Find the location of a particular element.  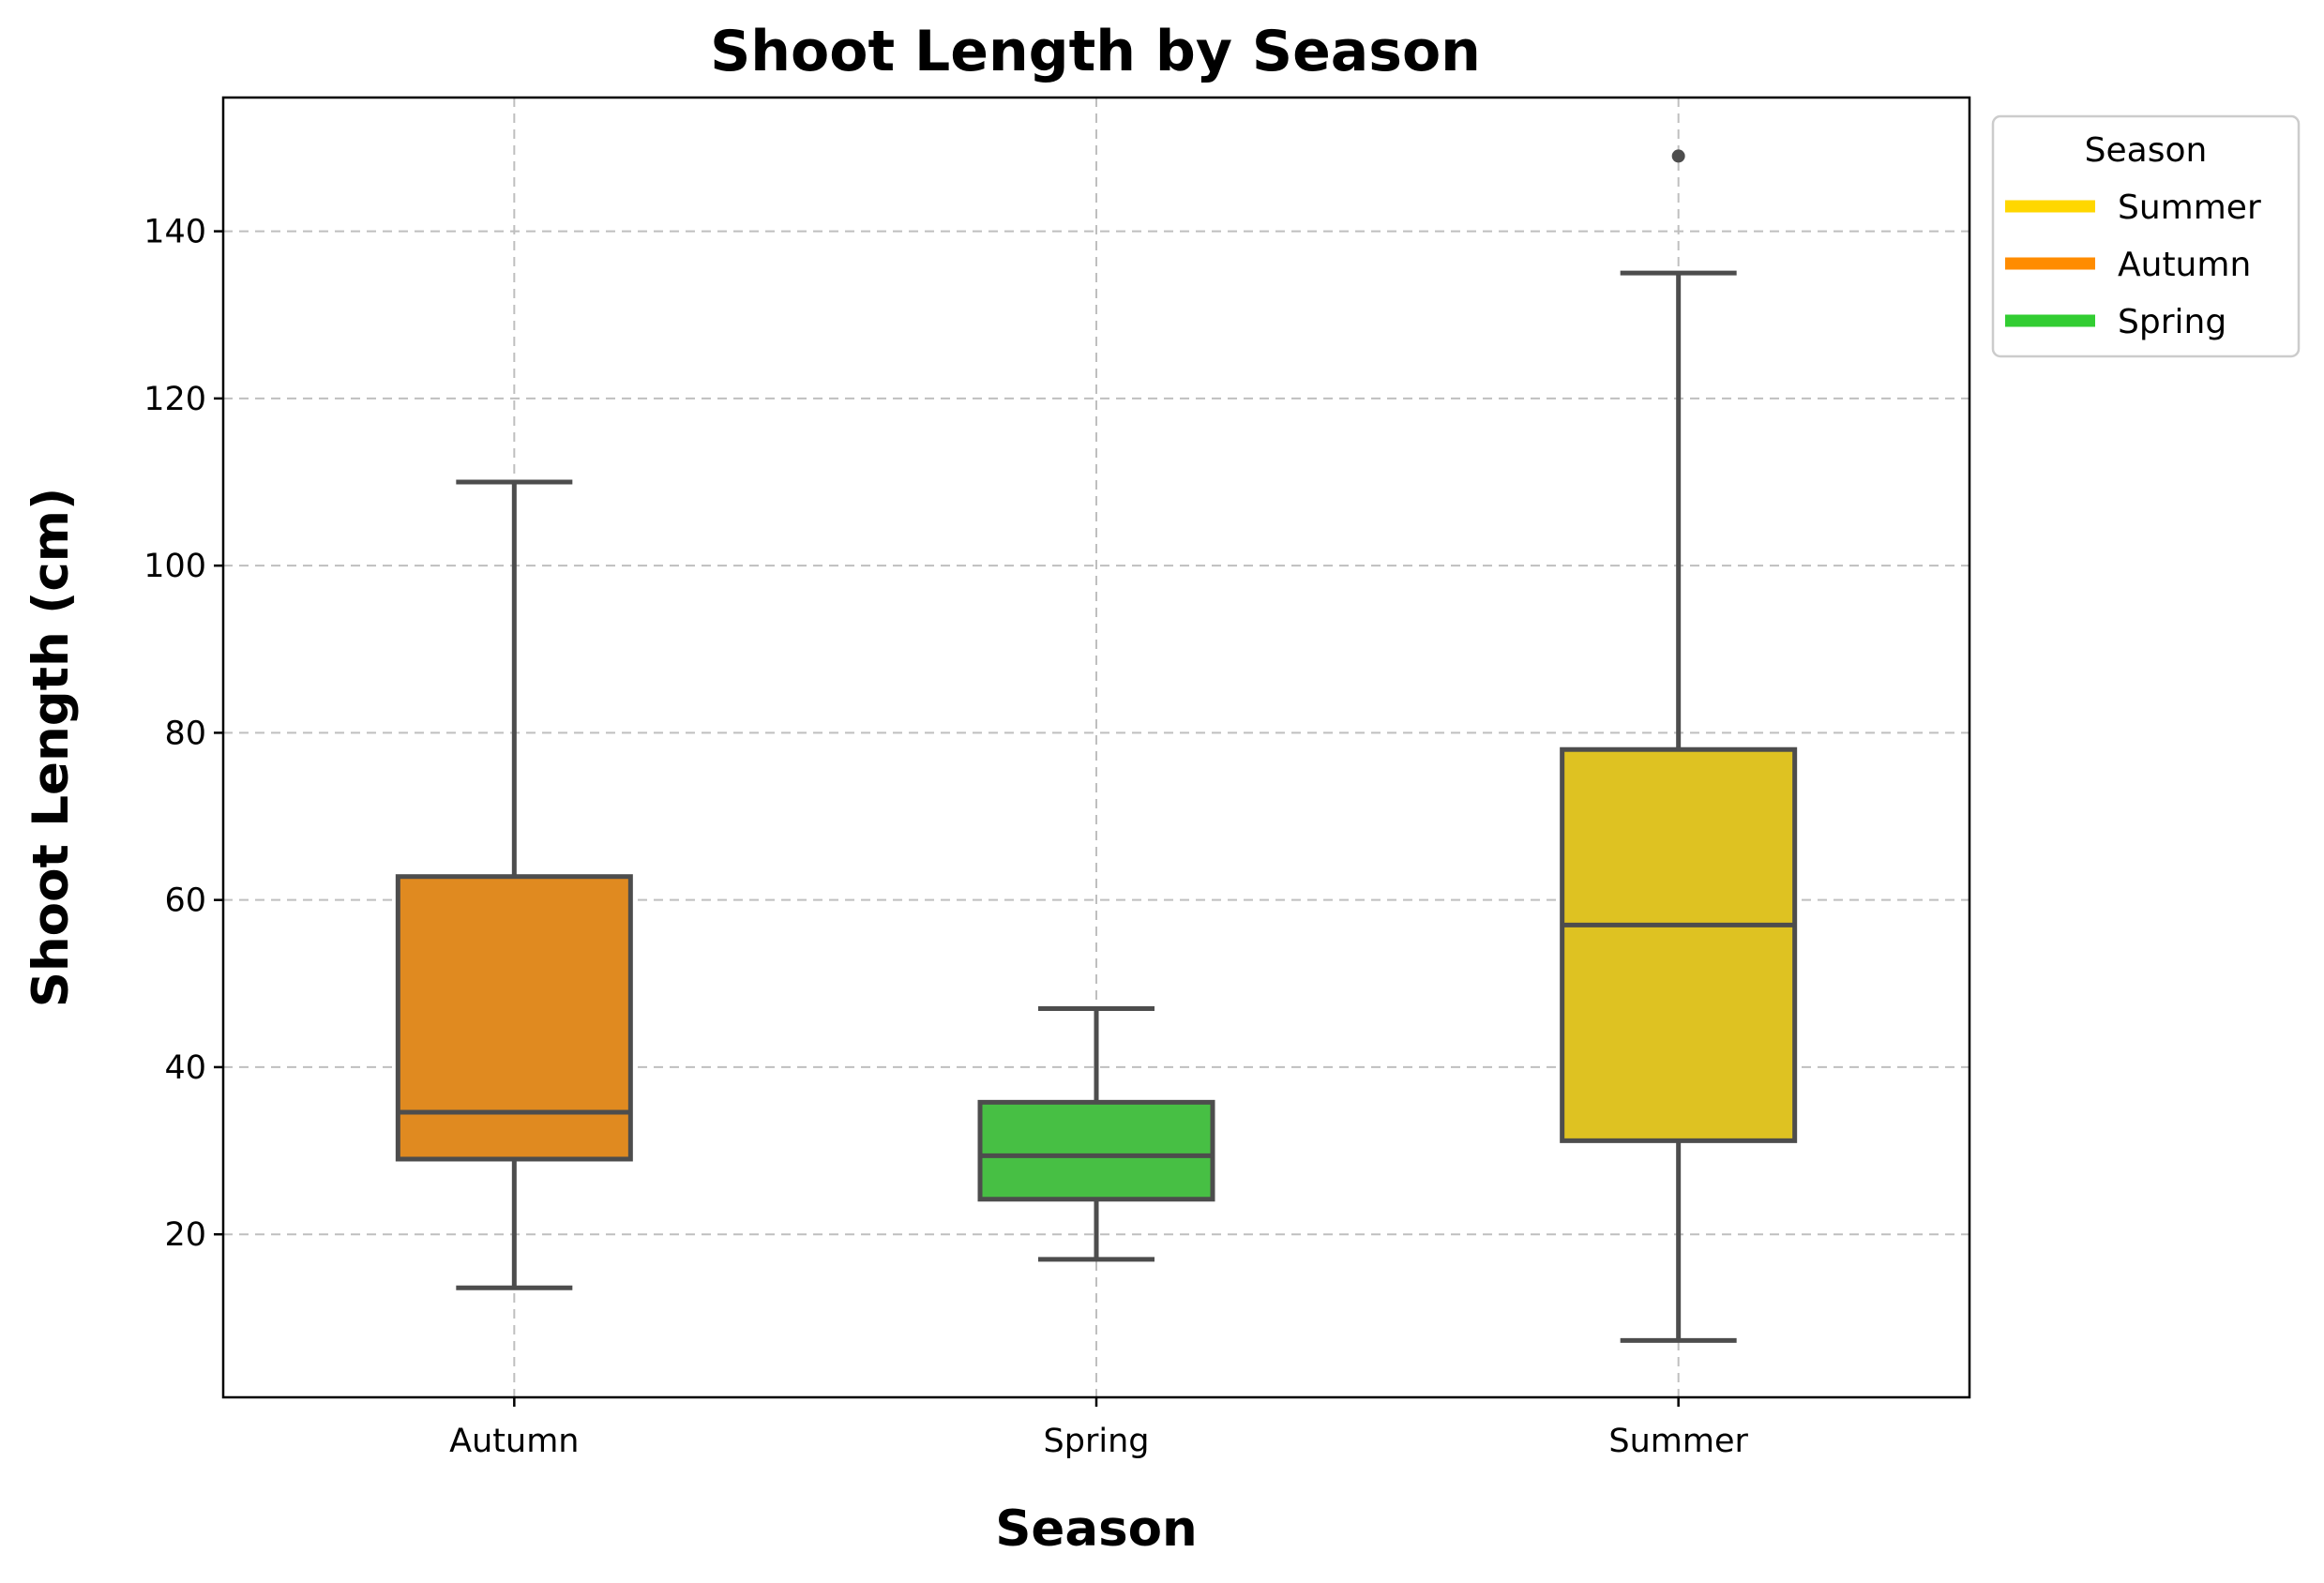

legend-entries: Summer Autumn Spring is located at coordinates (2133, 264).